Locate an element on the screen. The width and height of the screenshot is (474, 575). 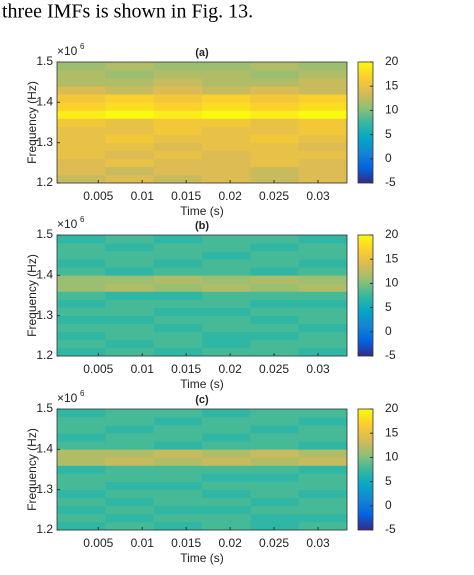
colorbar-tick-label: 0 is located at coordinates (388, 505).